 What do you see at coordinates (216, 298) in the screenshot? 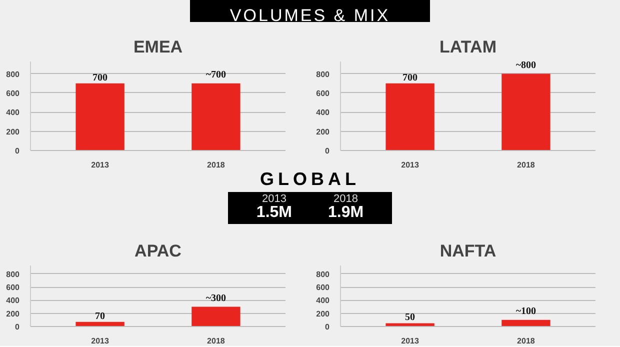
I see `data-label: ~300` at bounding box center [216, 298].